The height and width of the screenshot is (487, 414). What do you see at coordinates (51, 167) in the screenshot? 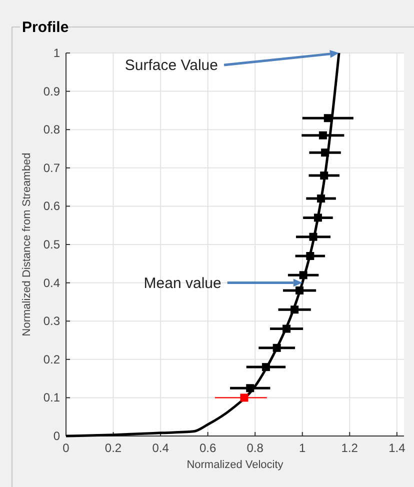
I see `y-tick-label: 0.7` at bounding box center [51, 167].